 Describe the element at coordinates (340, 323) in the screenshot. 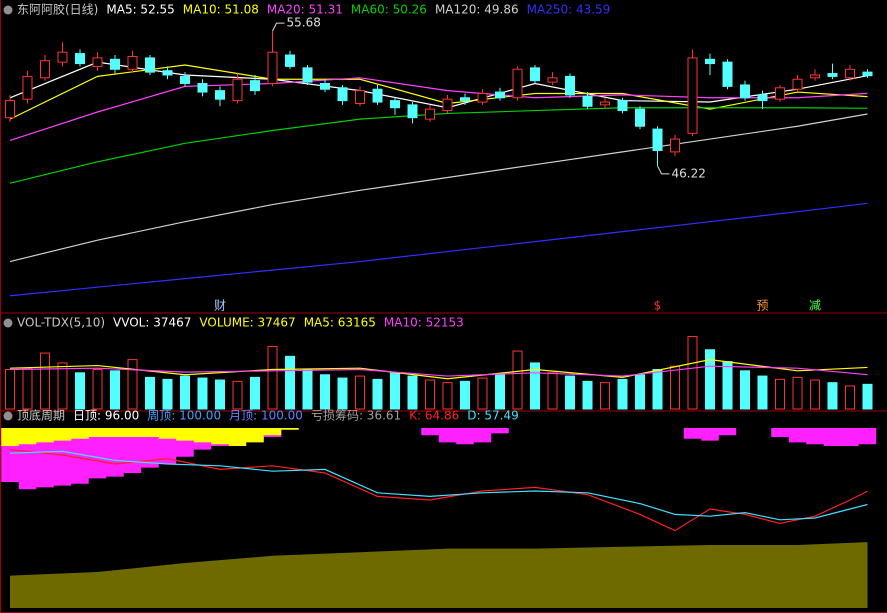

I see `legend-entry: MA5: 63165` at that location.